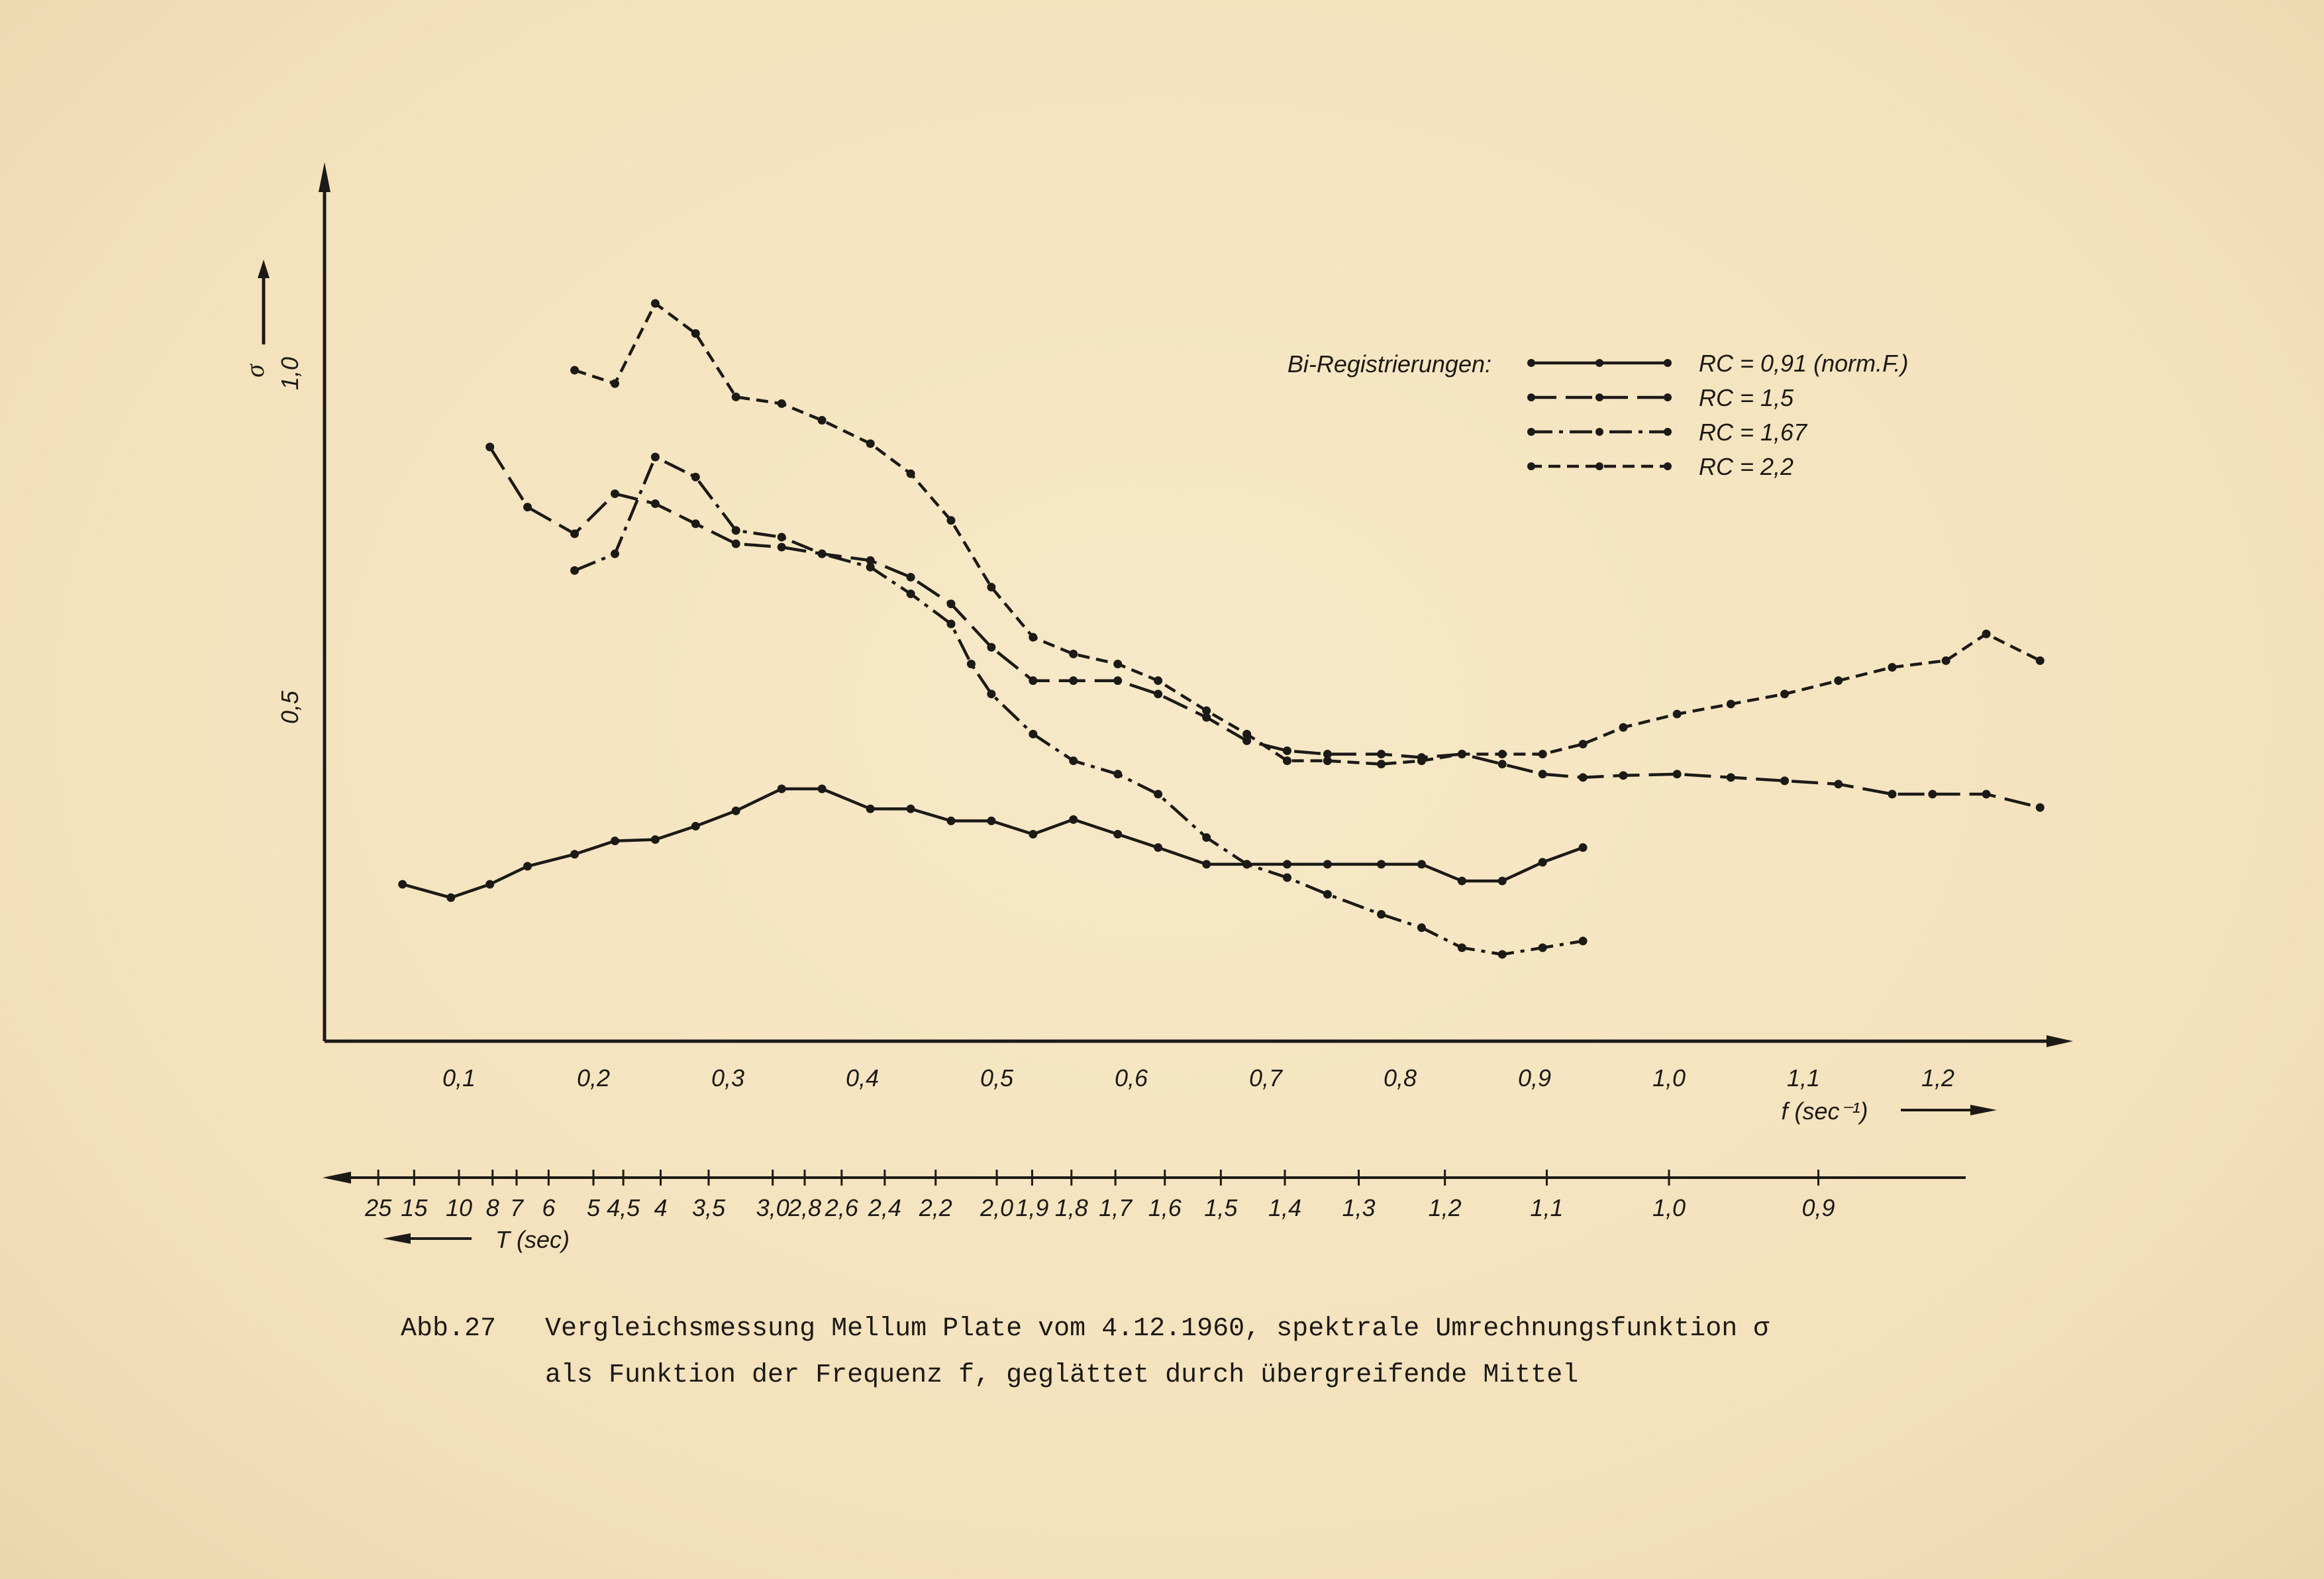 The height and width of the screenshot is (1579, 2324). What do you see at coordinates (517, 1207) in the screenshot?
I see `period-tick-label: 7` at bounding box center [517, 1207].